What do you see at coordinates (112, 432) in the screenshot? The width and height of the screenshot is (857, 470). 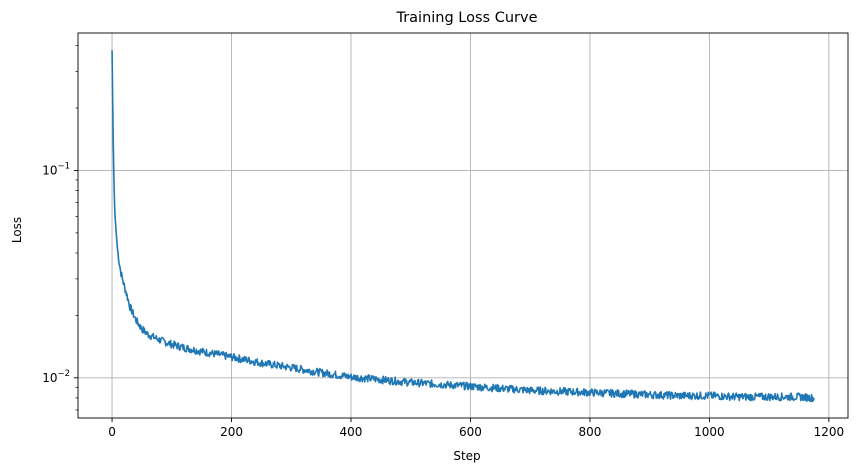 I see `x-tick-label: 0` at bounding box center [112, 432].